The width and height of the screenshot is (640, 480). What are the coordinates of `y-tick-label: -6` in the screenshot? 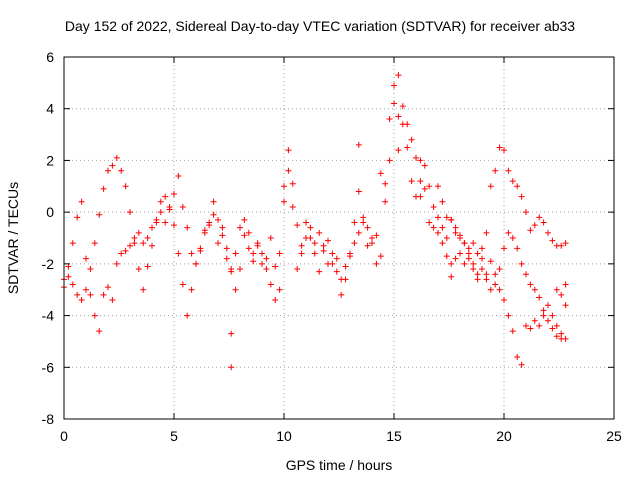 It's located at (48, 367).